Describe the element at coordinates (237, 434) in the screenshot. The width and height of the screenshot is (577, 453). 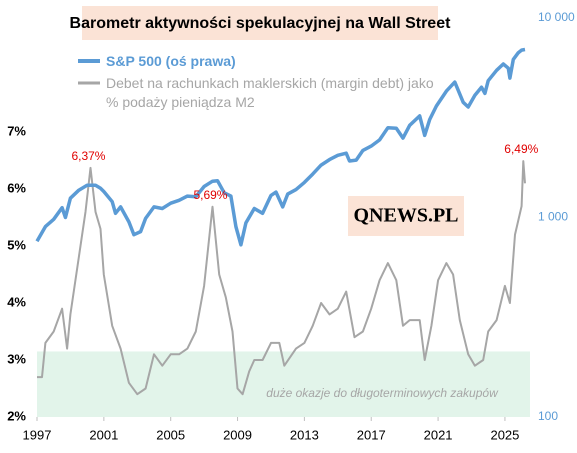
I see `x-tick-label: 2009` at that location.